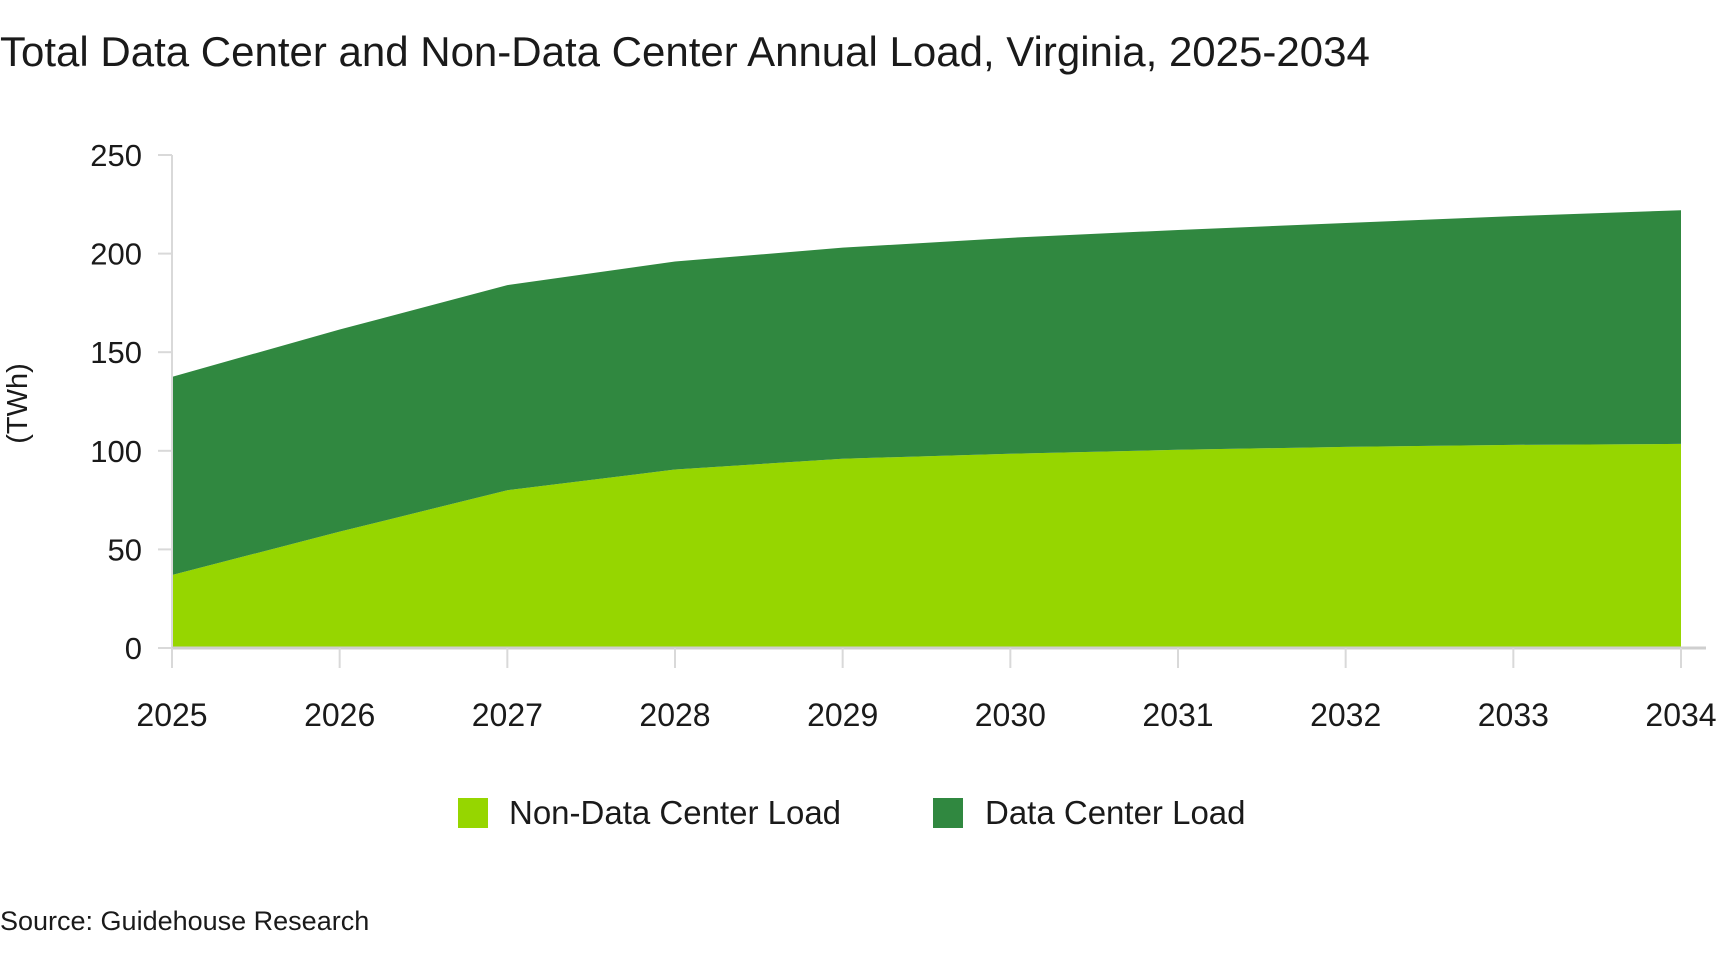  I want to click on x-tick-label: 2025, so click(171, 715).